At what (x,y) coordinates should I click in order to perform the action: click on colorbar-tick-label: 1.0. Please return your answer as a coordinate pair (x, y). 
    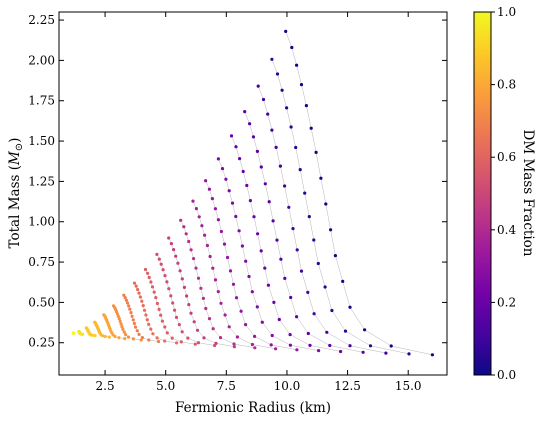
    Looking at the image, I should click on (506, 12).